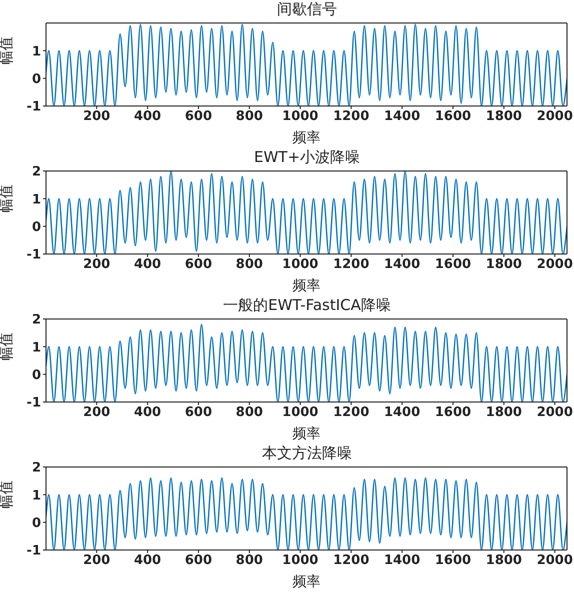 This screenshot has height=598, width=574. I want to click on chart-title: 一般的EWT-FastICA降噪, so click(307, 305).